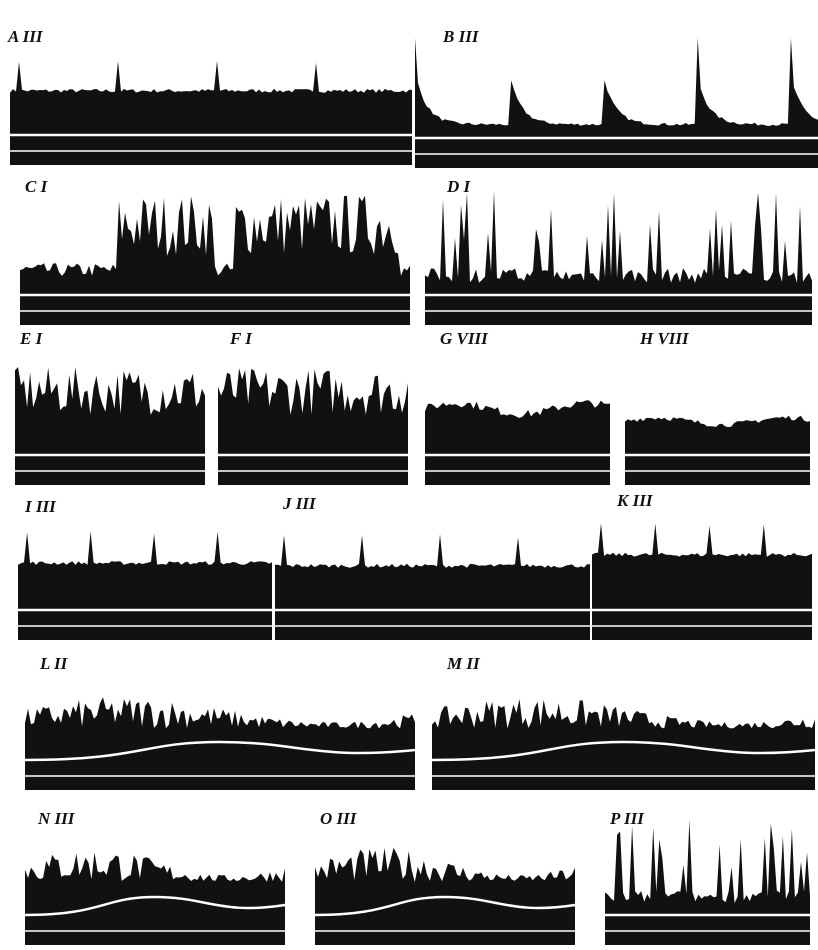  Describe the element at coordinates (664, 338) in the screenshot. I see `panel-label: H VIII` at that location.